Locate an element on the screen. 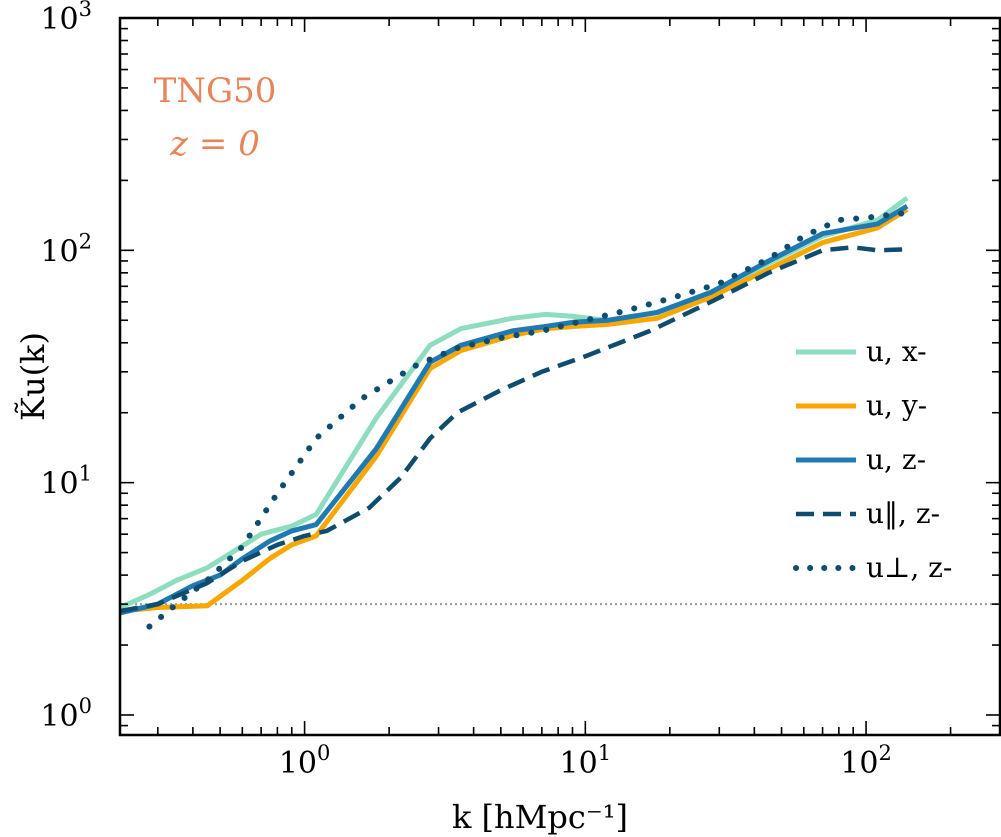 Image resolution: width=1001 pixels, height=837 pixels. annotation-sim: TNG50 is located at coordinates (215, 91).